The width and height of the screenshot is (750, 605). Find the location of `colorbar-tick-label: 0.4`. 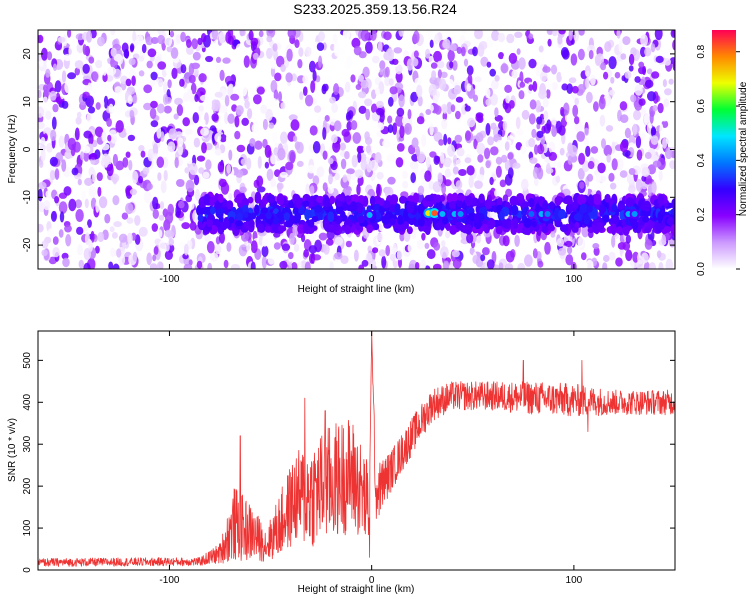

colorbar-tick-label: 0.4 is located at coordinates (701, 160).